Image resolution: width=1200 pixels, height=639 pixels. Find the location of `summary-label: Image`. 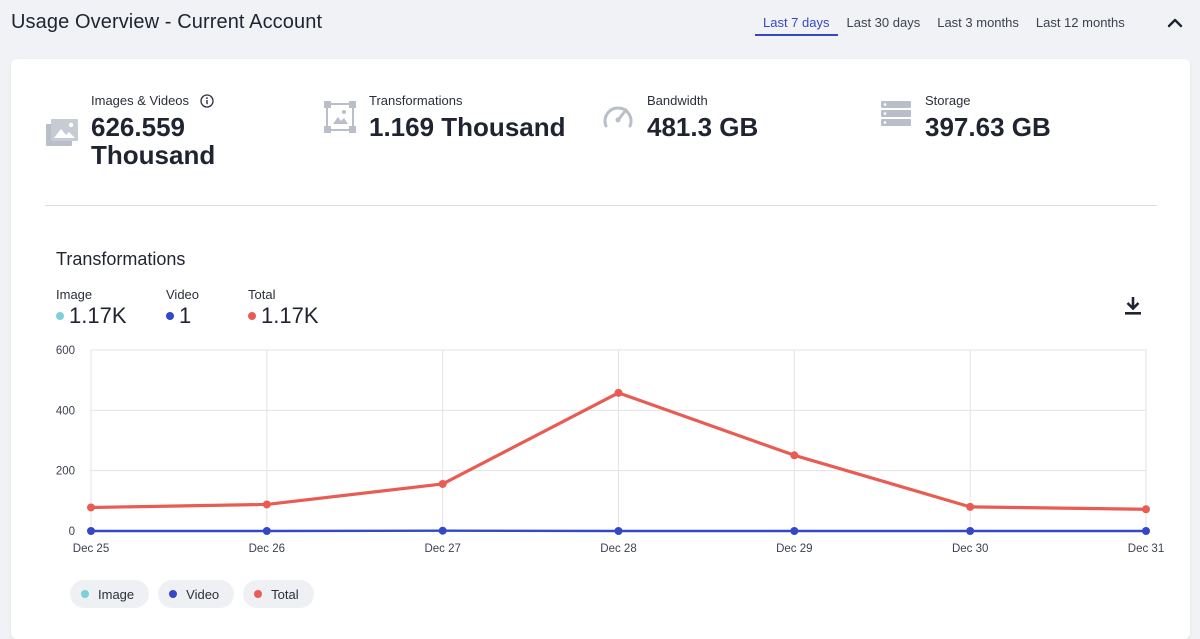

summary-label: Image is located at coordinates (91, 294).